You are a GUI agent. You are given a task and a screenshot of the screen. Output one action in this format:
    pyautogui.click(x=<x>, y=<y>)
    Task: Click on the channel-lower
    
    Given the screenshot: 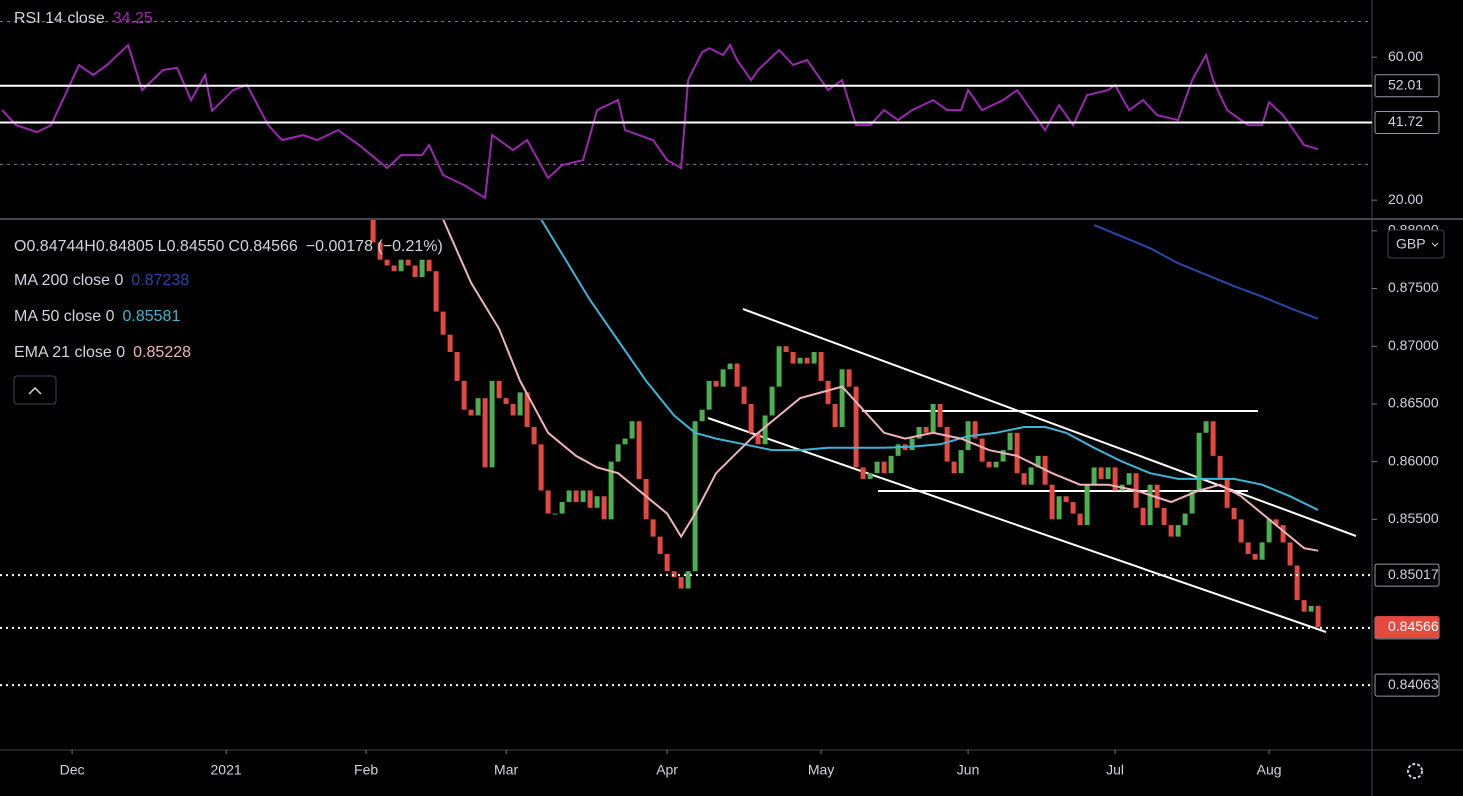 What is the action you would take?
    pyautogui.click(x=1017, y=525)
    